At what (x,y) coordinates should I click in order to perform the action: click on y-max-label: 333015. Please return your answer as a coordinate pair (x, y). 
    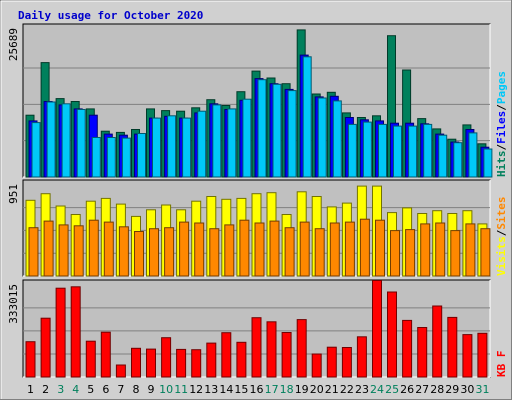
    Looking at the image, I should click on (13, 304).